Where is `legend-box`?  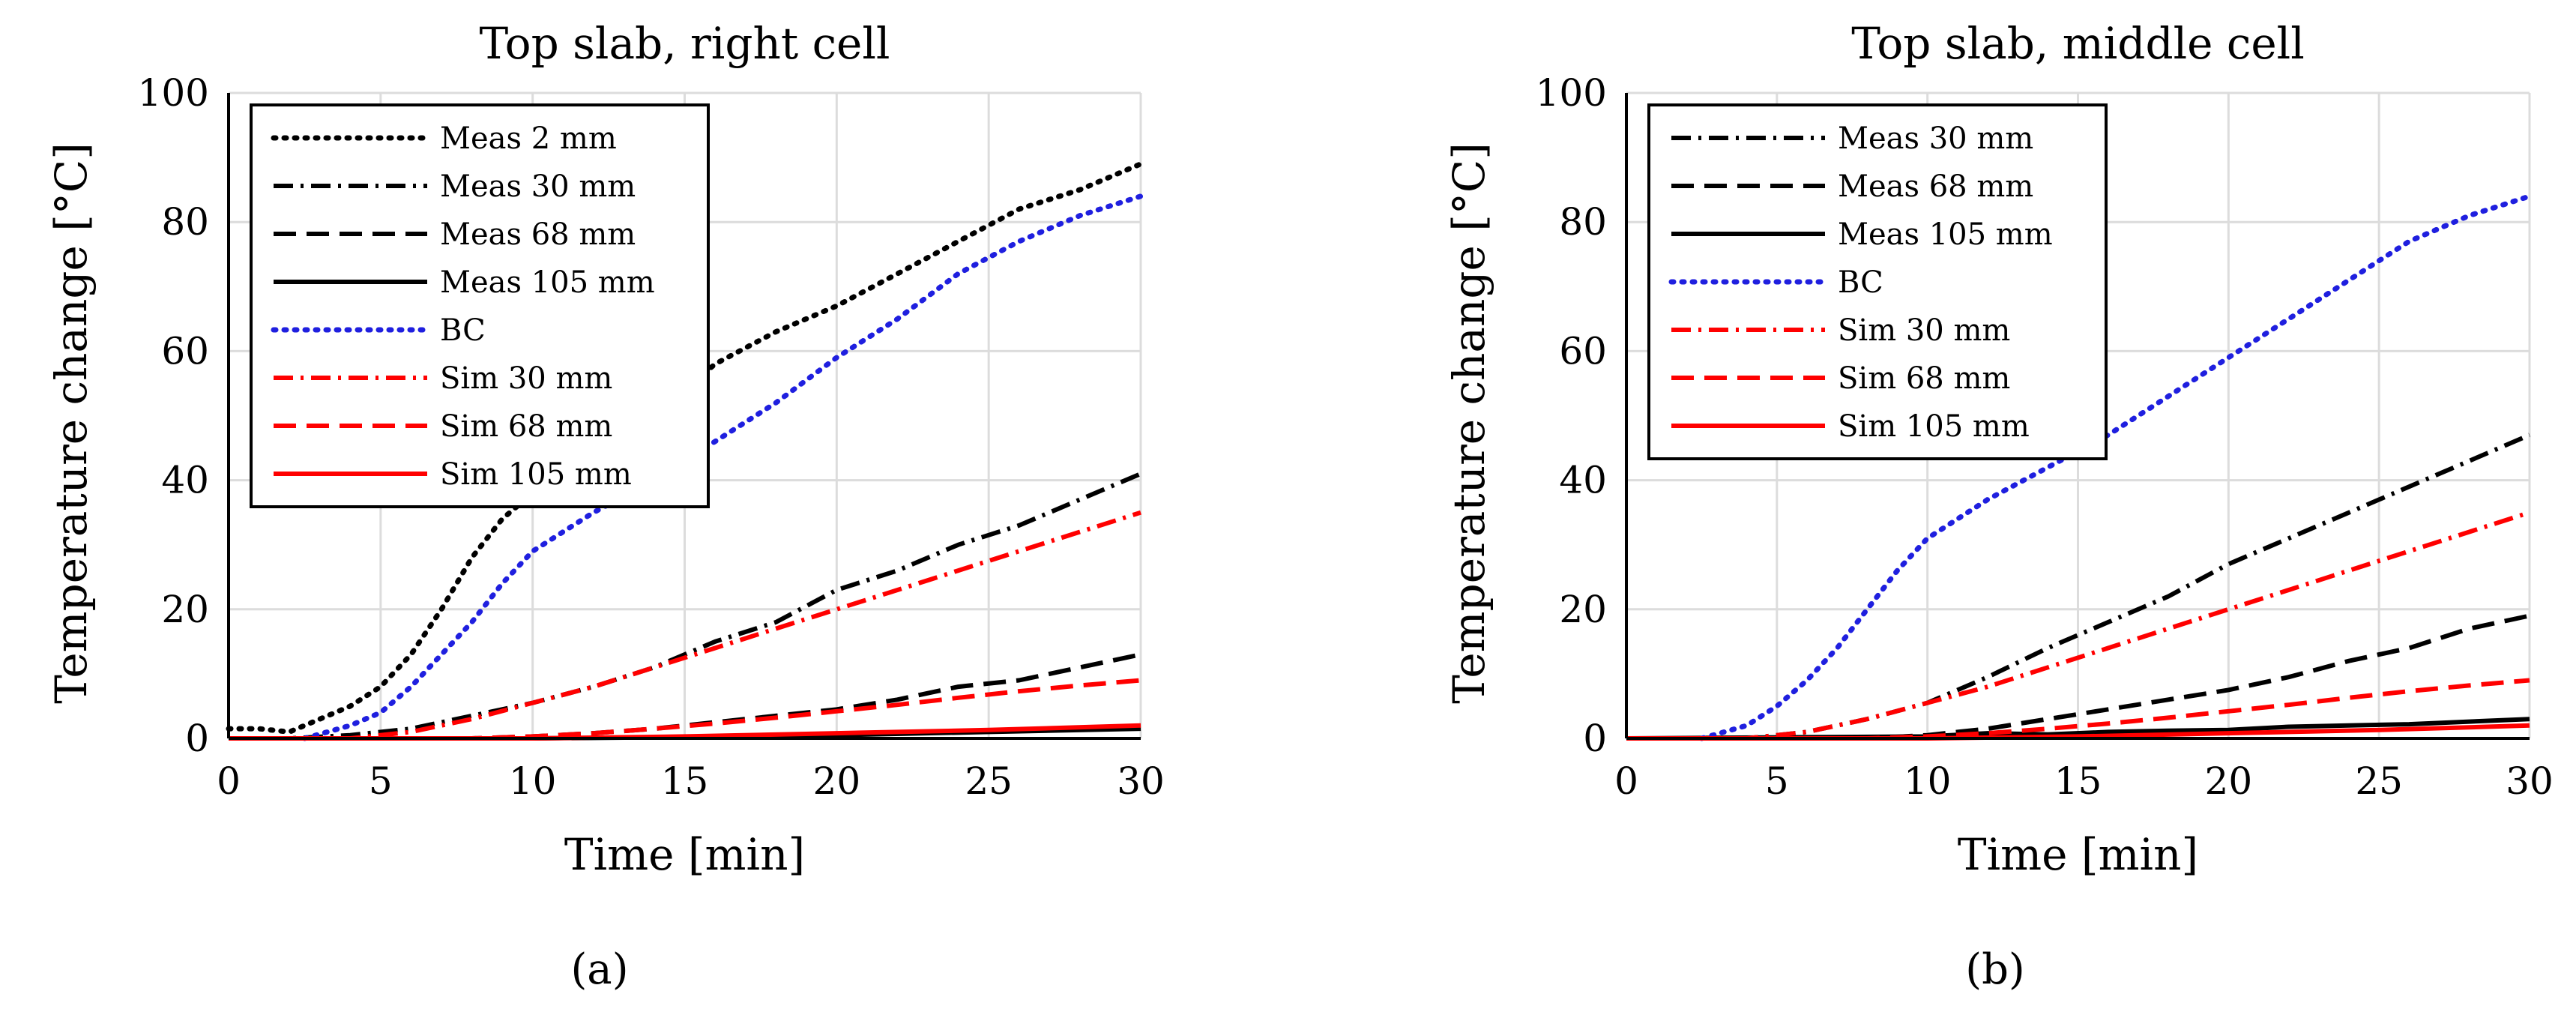
legend-box is located at coordinates (480, 305).